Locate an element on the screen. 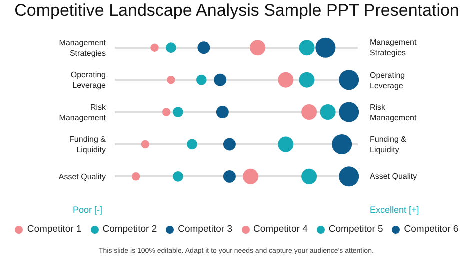  legend-label: Competitor 2 is located at coordinates (130, 229).